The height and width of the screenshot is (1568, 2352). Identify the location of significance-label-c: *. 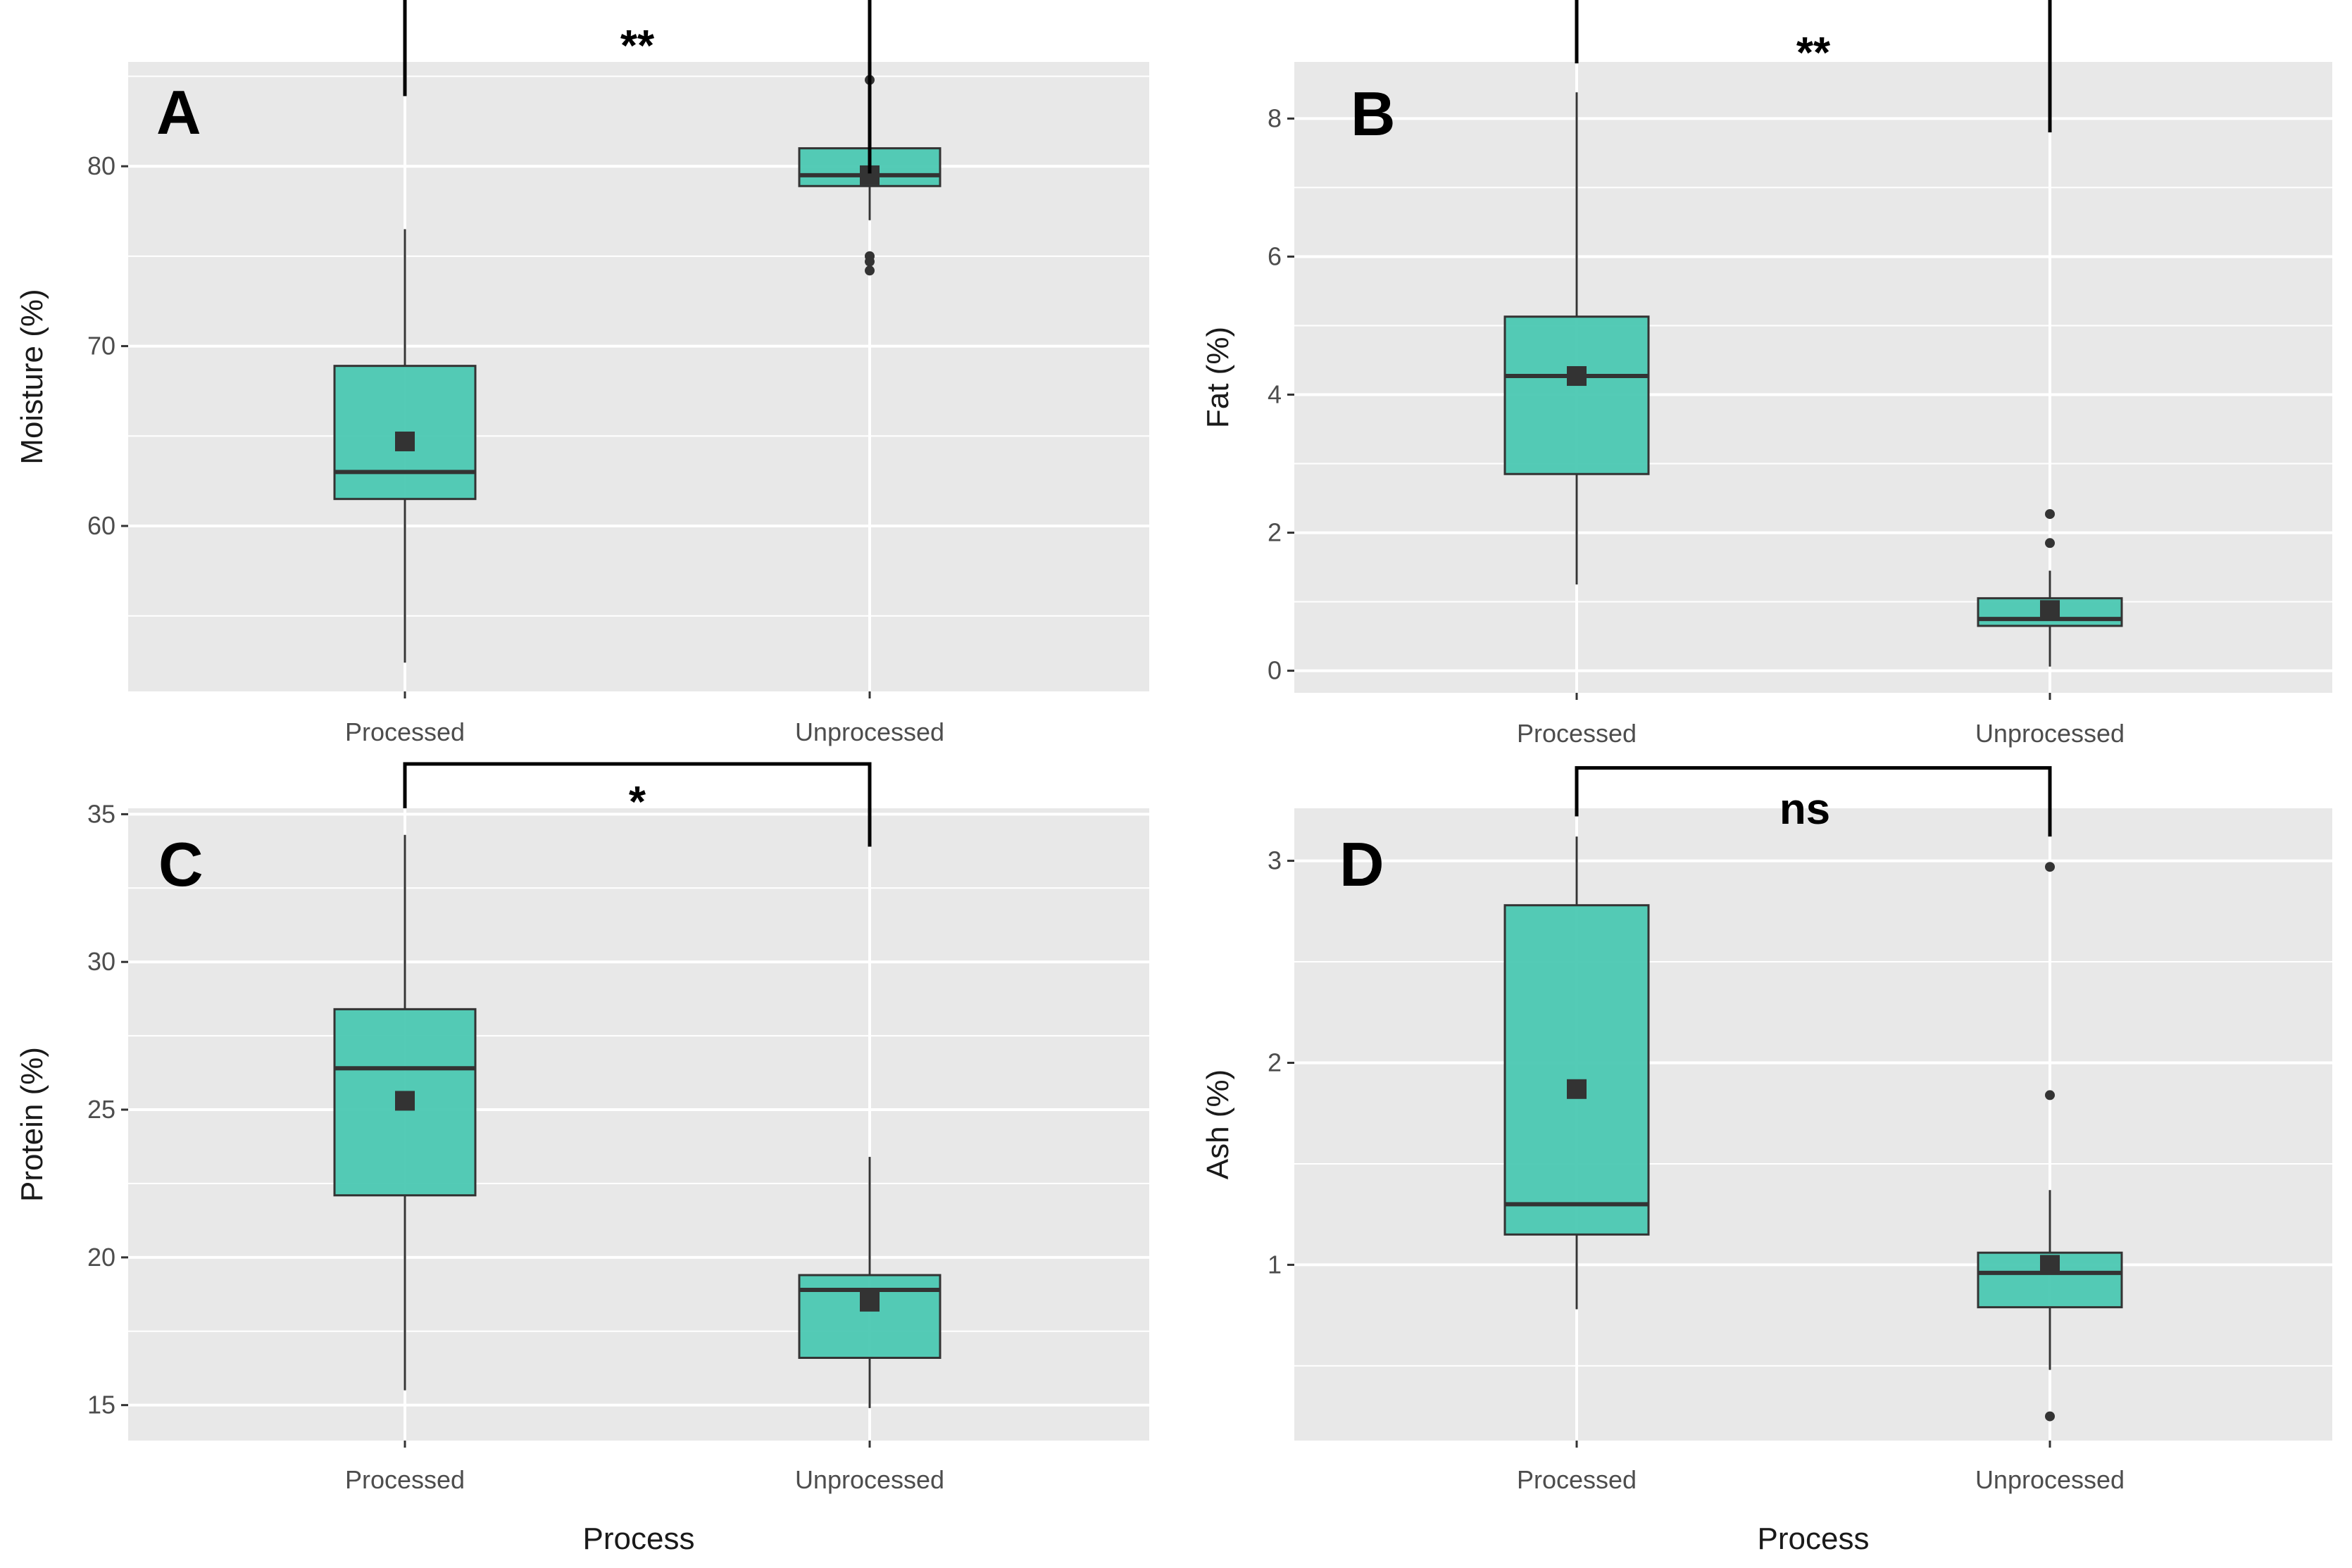
(637, 802).